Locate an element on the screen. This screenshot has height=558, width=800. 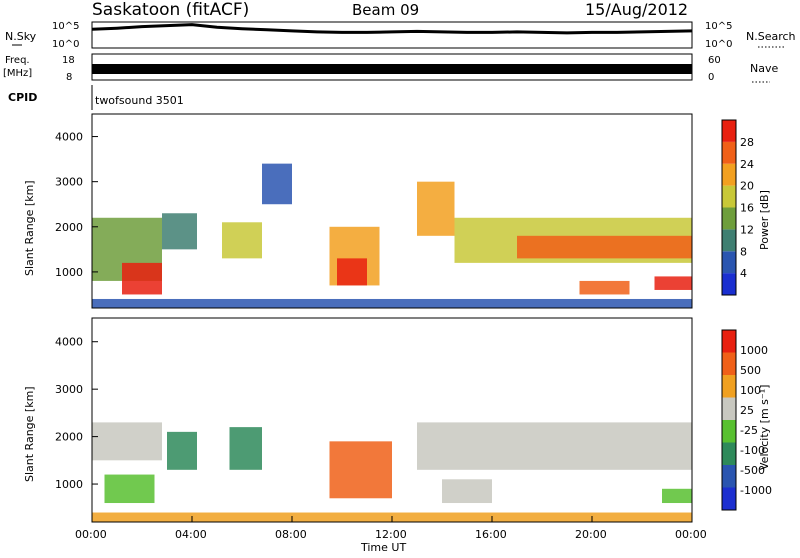
x-tick-label-6: 00:00 is located at coordinates (691, 534).